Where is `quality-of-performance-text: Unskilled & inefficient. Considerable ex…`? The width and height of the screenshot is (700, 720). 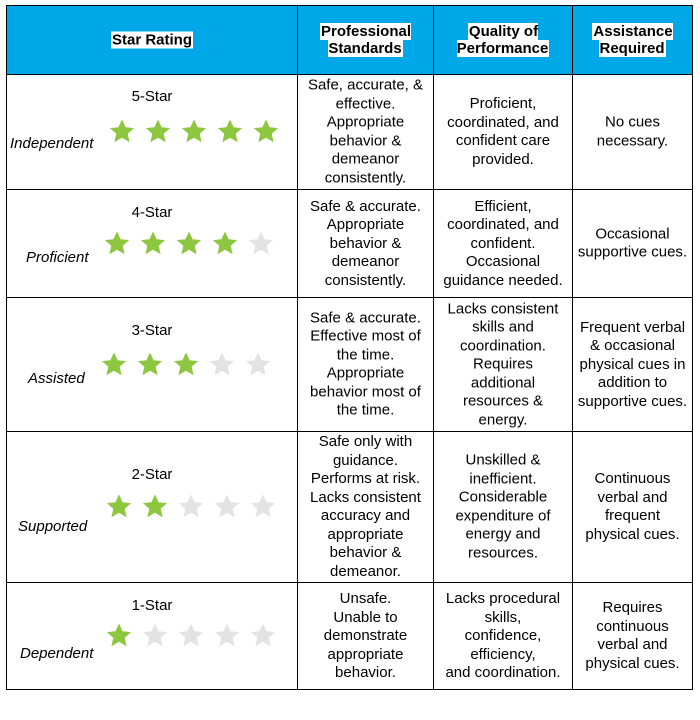 quality-of-performance-text: Unskilled & inefficient. Considerable ex… is located at coordinates (503, 506).